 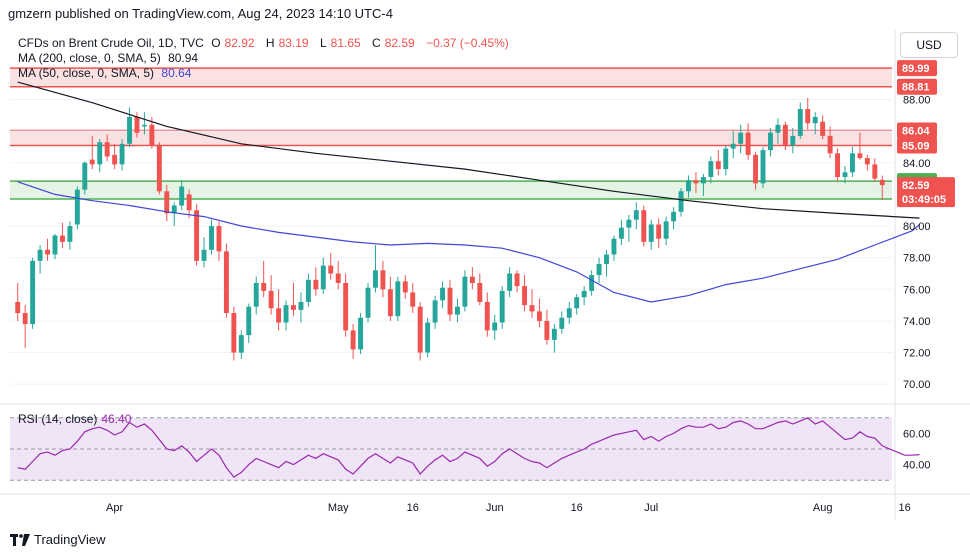 I want to click on ma200-row: MA (200, close, 0, SMA, 5) 80.94, so click(x=265, y=58).